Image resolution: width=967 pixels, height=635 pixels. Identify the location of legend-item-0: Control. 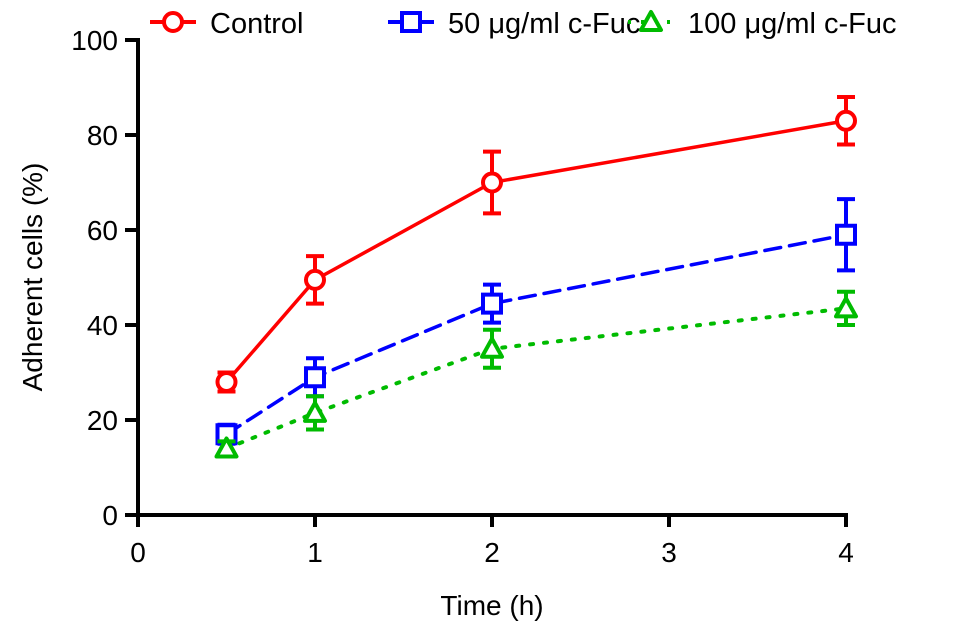
(227, 24).